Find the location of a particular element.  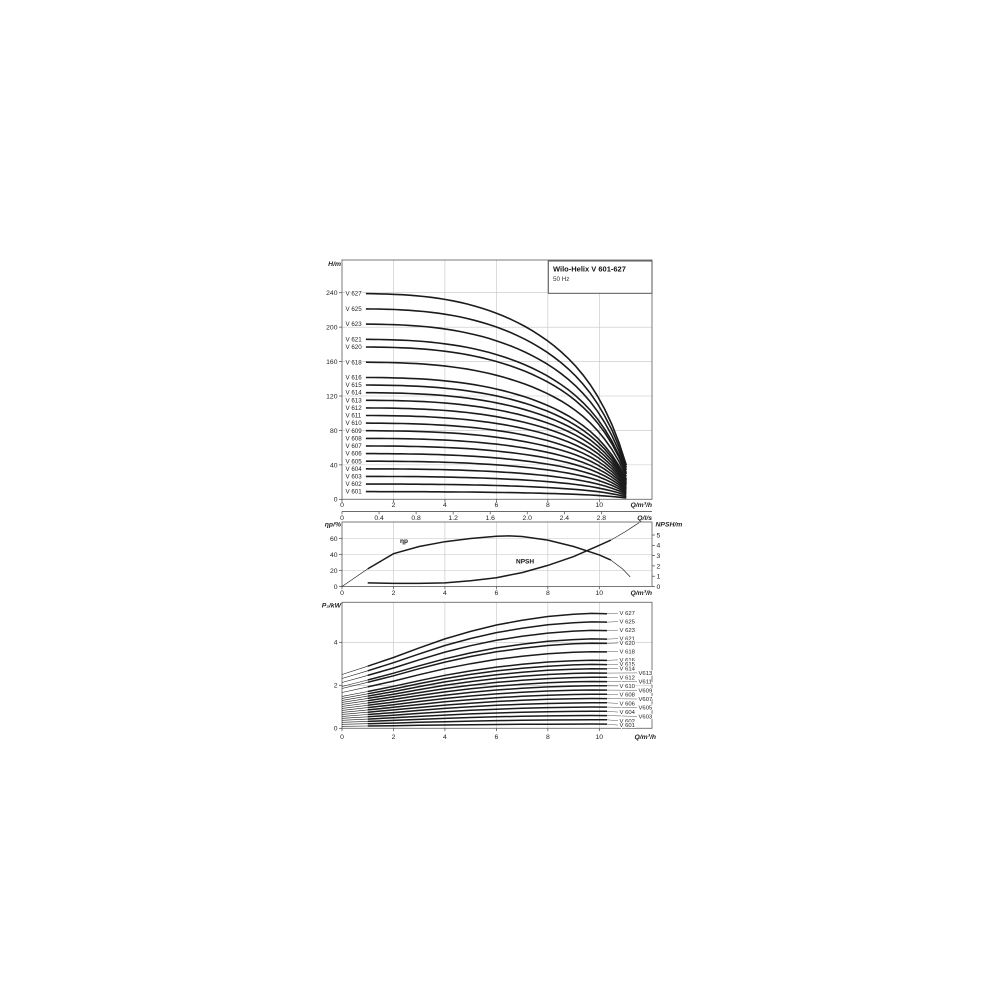

power-curve-v608 is located at coordinates (487, 702).